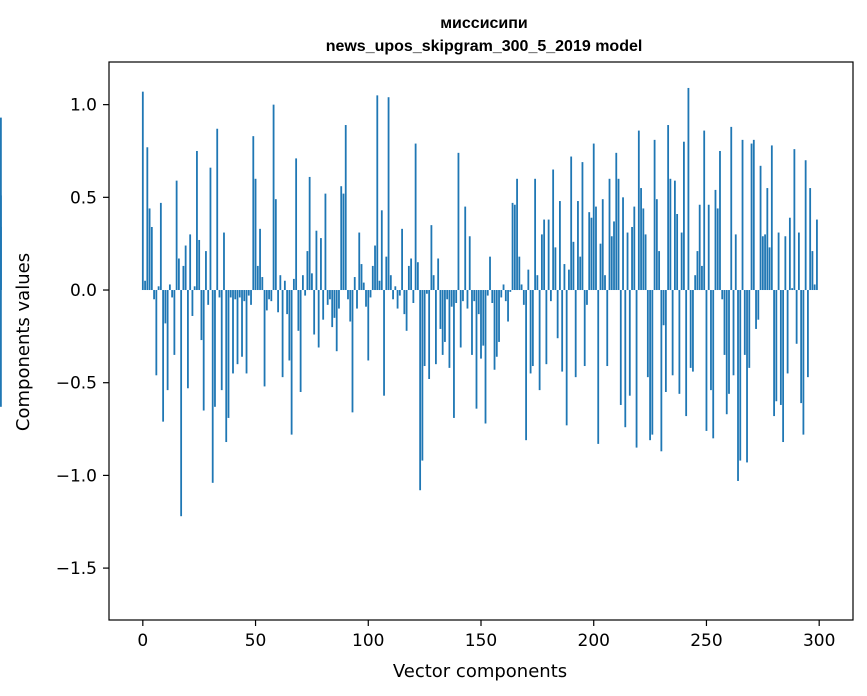 The image size is (867, 696). What do you see at coordinates (23, 342) in the screenshot?
I see `y-axis-label: Components values` at bounding box center [23, 342].